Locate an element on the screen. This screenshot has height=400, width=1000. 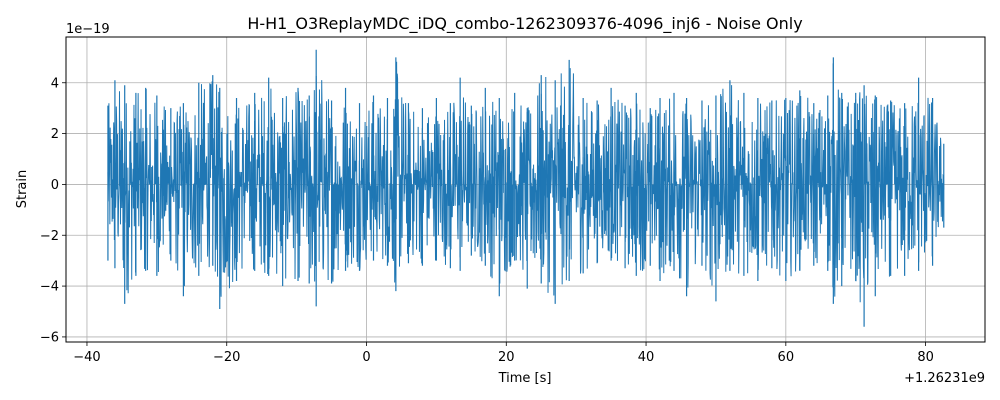
x-tick-label: −20 is located at coordinates (226, 357).